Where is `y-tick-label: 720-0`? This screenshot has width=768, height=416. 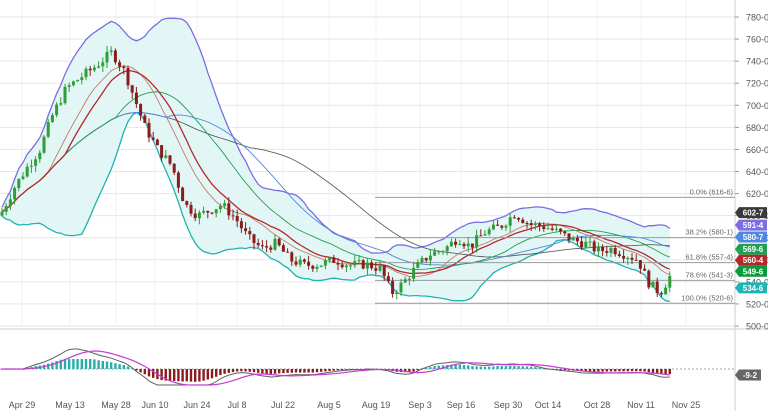 y-tick-label: 720-0 is located at coordinates (757, 84).